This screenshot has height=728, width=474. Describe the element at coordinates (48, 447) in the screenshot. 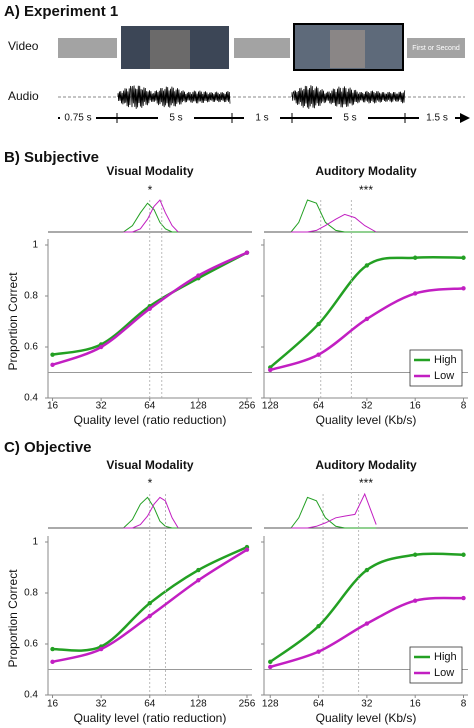

I see `panel-title: C) Objective` at that location.